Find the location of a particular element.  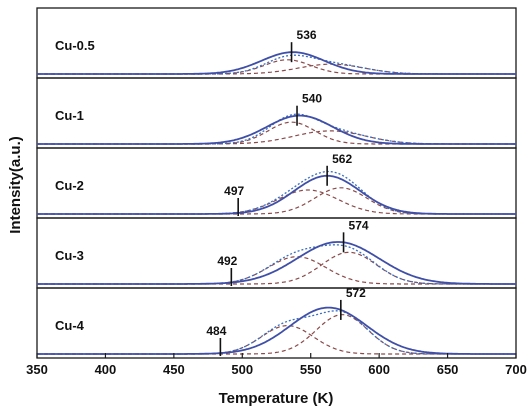

x-tick-label-700: 700 is located at coordinates (516, 369).